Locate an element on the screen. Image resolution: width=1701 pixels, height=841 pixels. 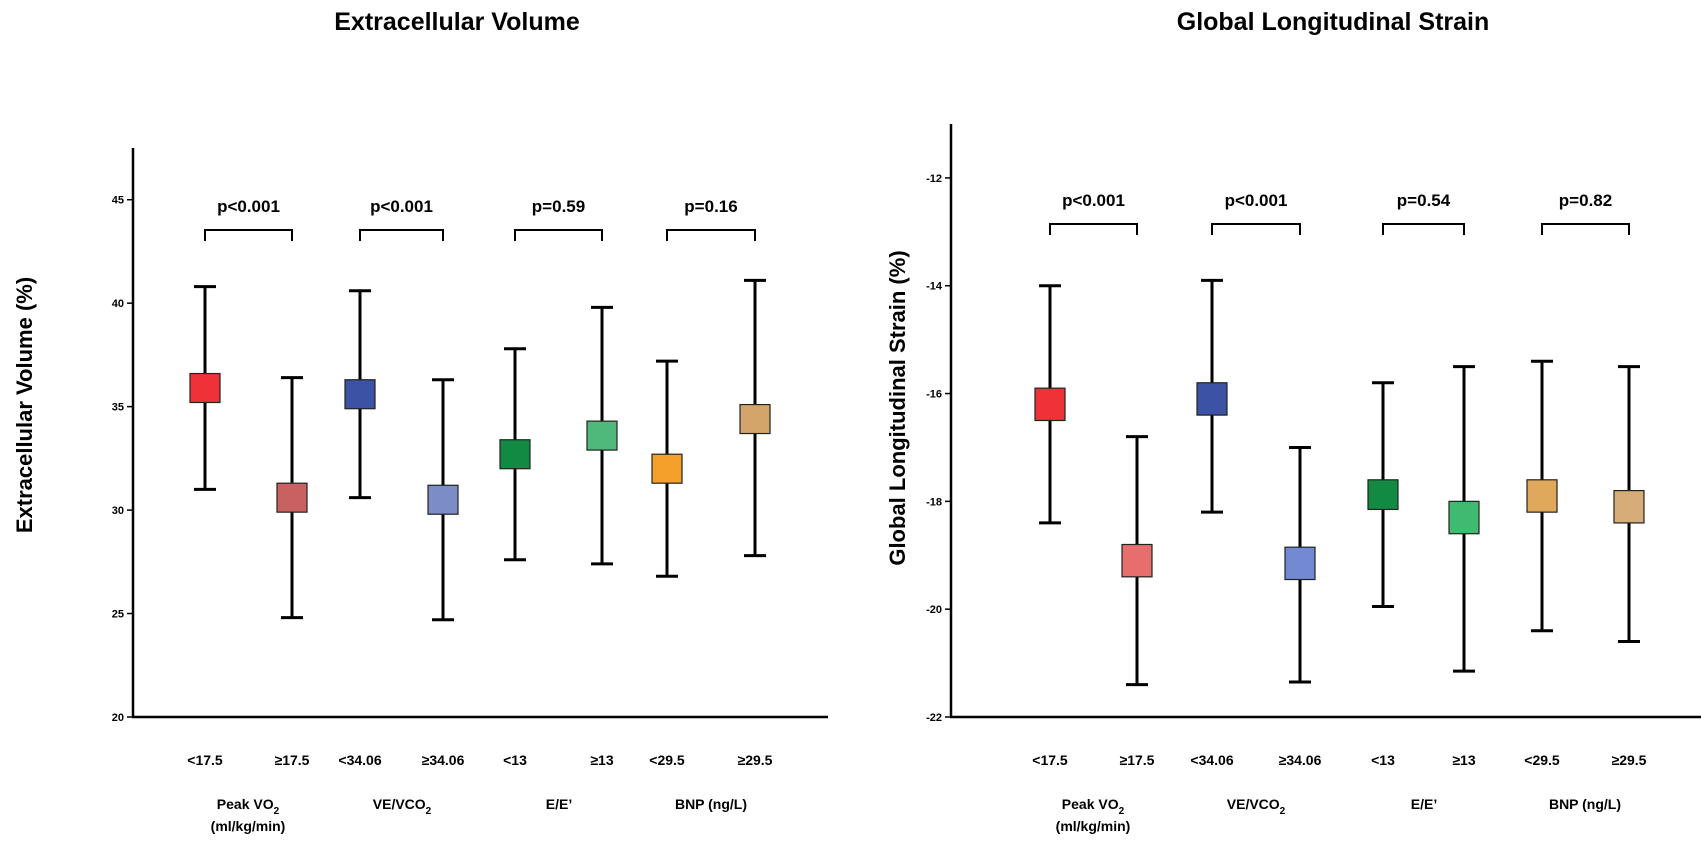
y-tick-label: 35 is located at coordinates (118, 408).